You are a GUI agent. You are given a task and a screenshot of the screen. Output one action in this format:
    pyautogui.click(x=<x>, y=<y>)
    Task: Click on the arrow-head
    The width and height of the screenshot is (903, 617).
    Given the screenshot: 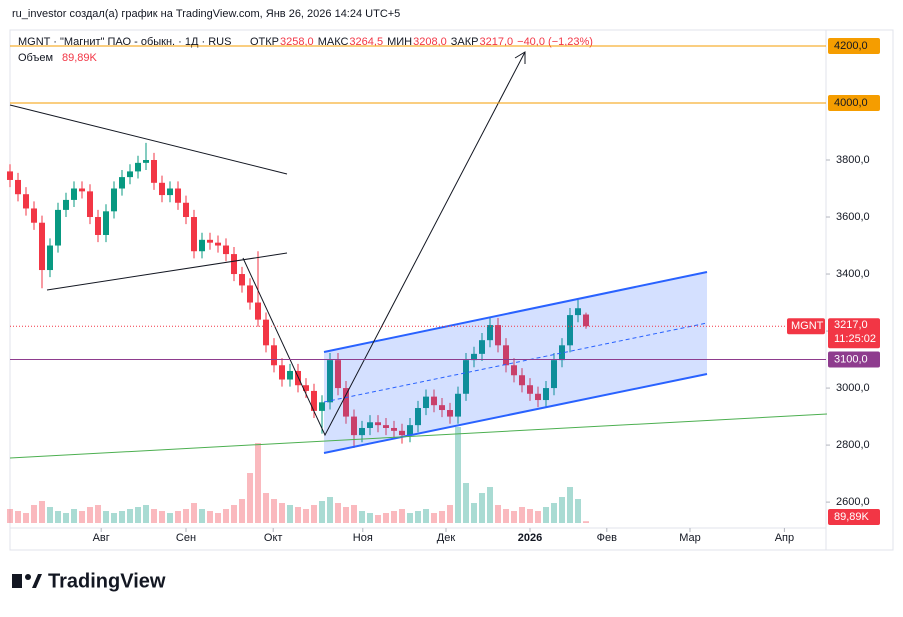 What is the action you would take?
    pyautogui.click(x=520, y=57)
    